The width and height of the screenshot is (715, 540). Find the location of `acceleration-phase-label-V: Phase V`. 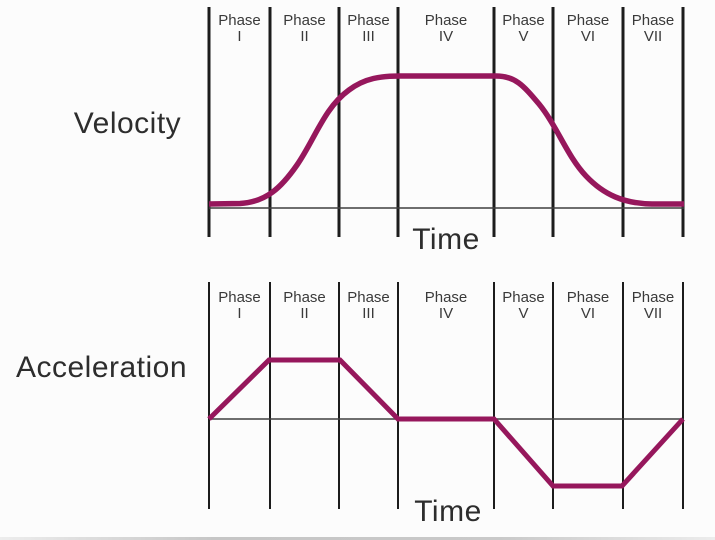

acceleration-phase-label-V: Phase V is located at coordinates (523, 305).